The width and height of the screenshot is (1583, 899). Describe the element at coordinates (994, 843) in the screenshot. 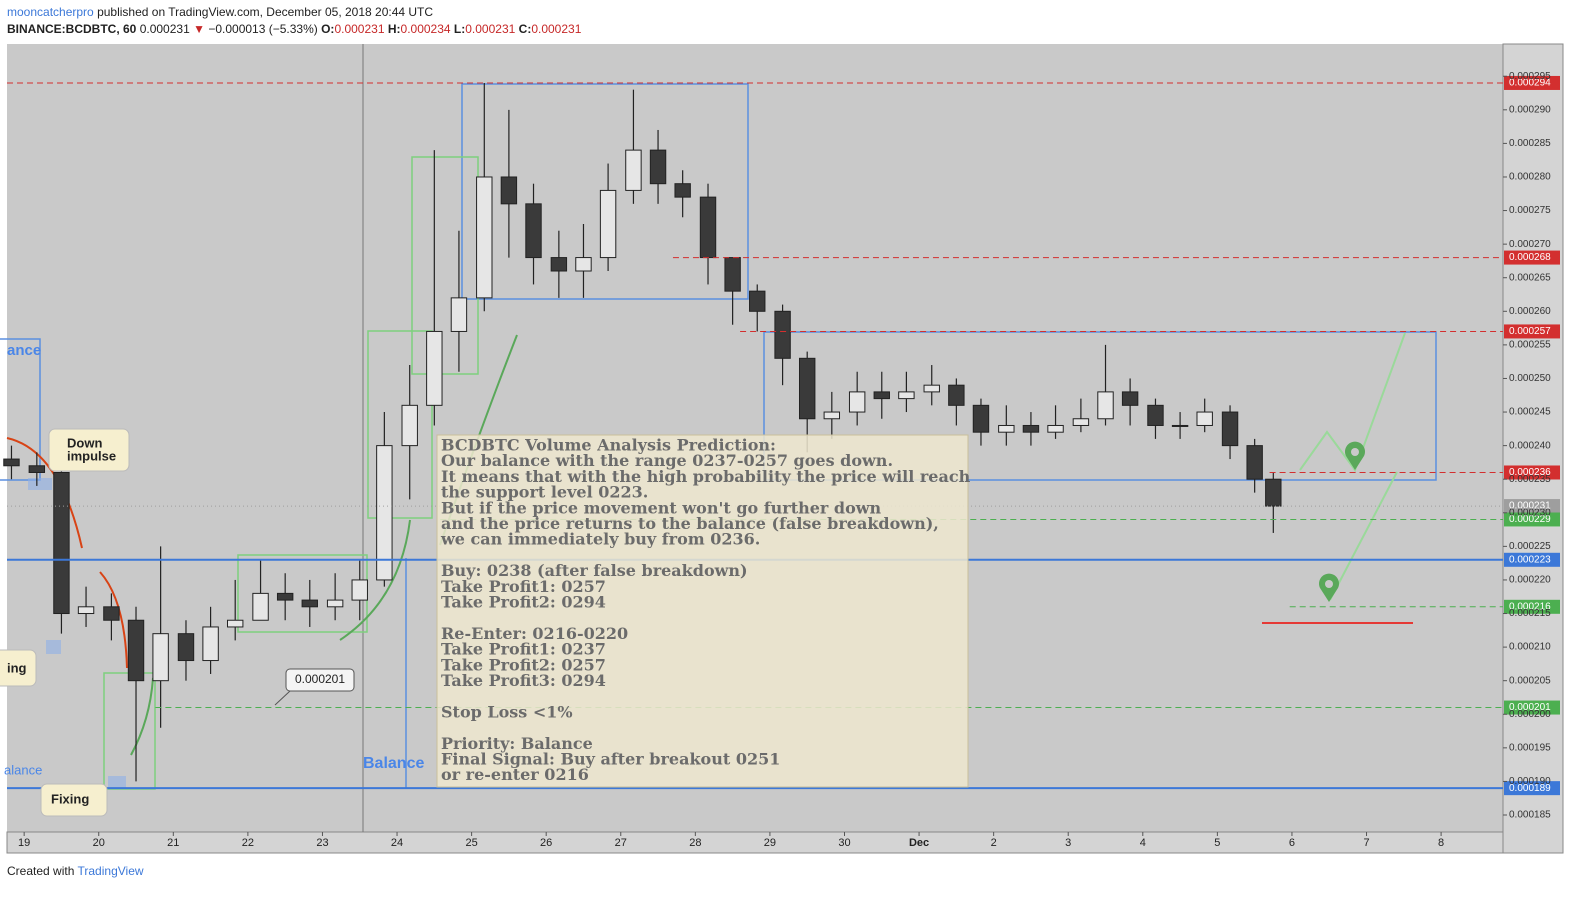

I see `x-tick-label: 2` at that location.